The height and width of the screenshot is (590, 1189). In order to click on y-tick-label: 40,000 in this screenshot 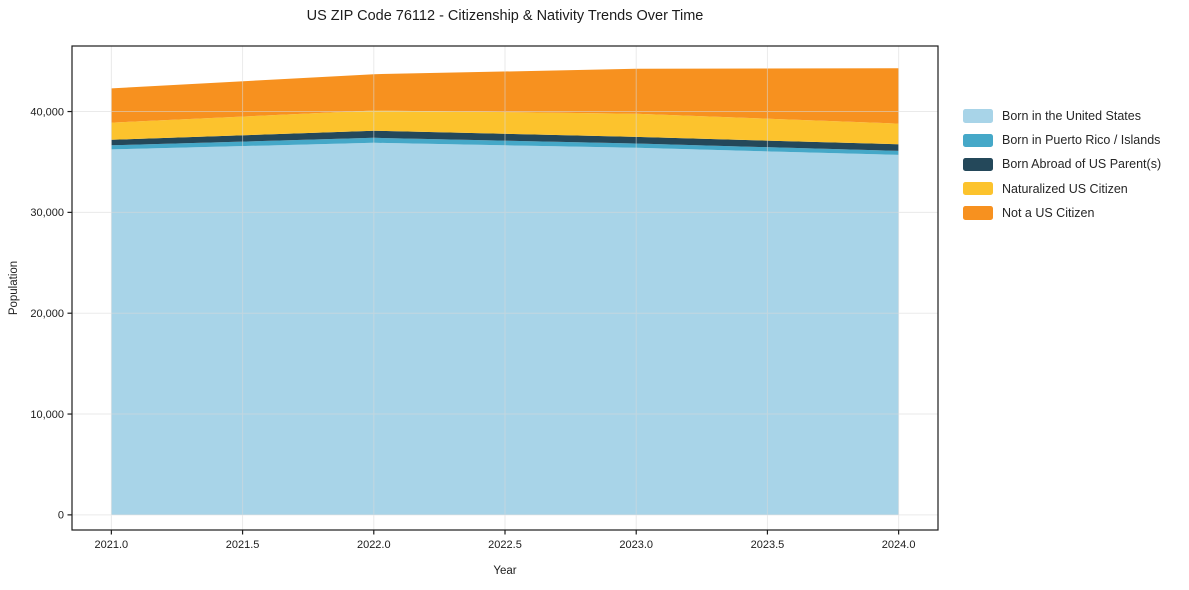, I will do `click(47, 112)`.